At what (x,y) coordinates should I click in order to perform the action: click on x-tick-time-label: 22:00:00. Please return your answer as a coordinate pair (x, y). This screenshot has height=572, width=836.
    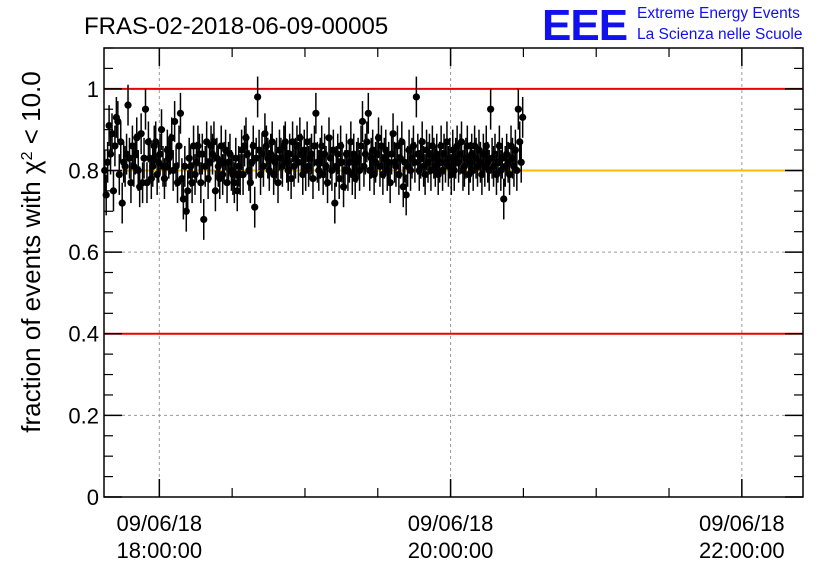
    Looking at the image, I should click on (742, 550).